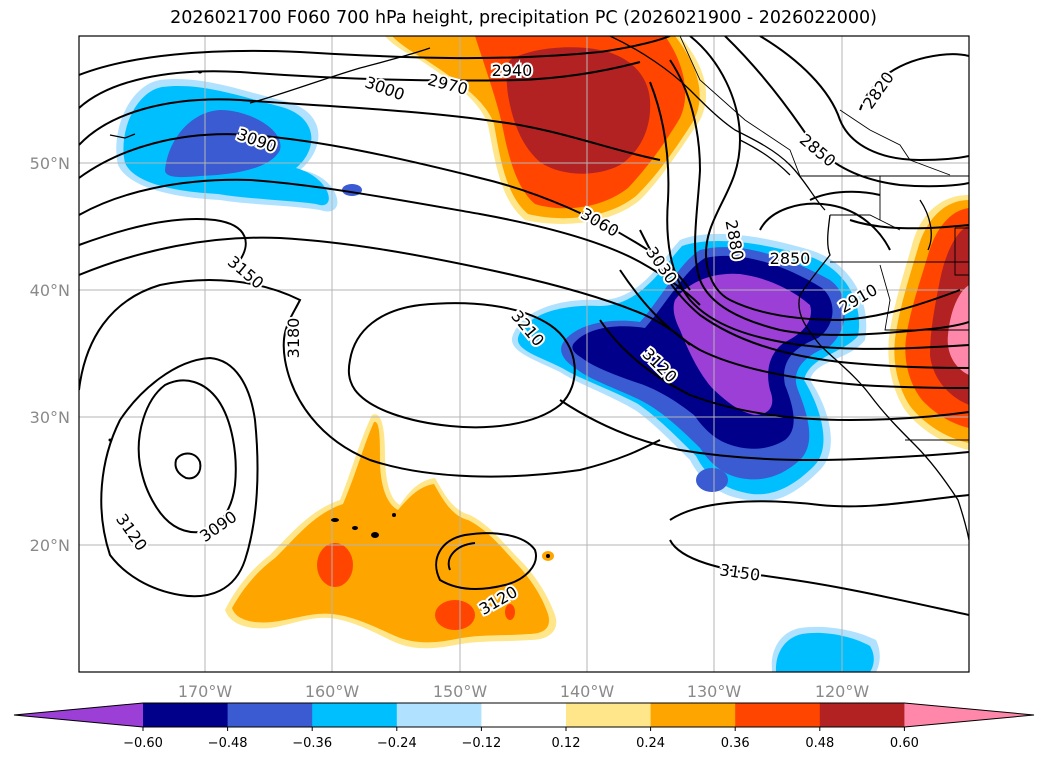 The width and height of the screenshot is (1047, 765). Describe the element at coordinates (228, 743) in the screenshot. I see `colorbar-tick-label: −0.48` at that location.